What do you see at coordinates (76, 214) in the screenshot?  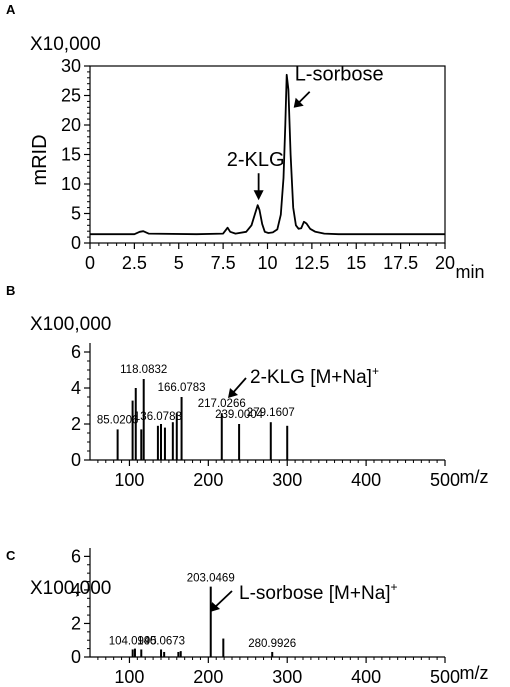 I see `panel-a-y-tick-label: 5` at bounding box center [76, 214].